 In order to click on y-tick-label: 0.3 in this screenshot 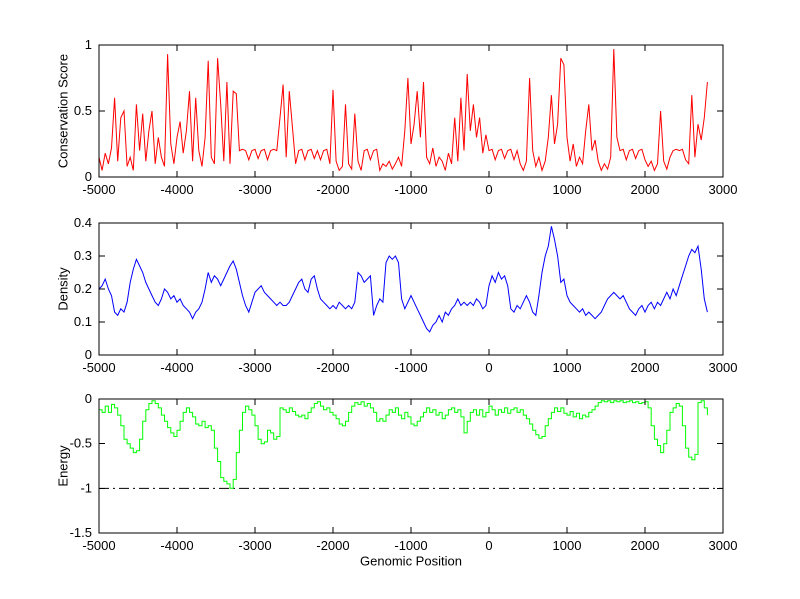, I will do `click(83, 255)`.